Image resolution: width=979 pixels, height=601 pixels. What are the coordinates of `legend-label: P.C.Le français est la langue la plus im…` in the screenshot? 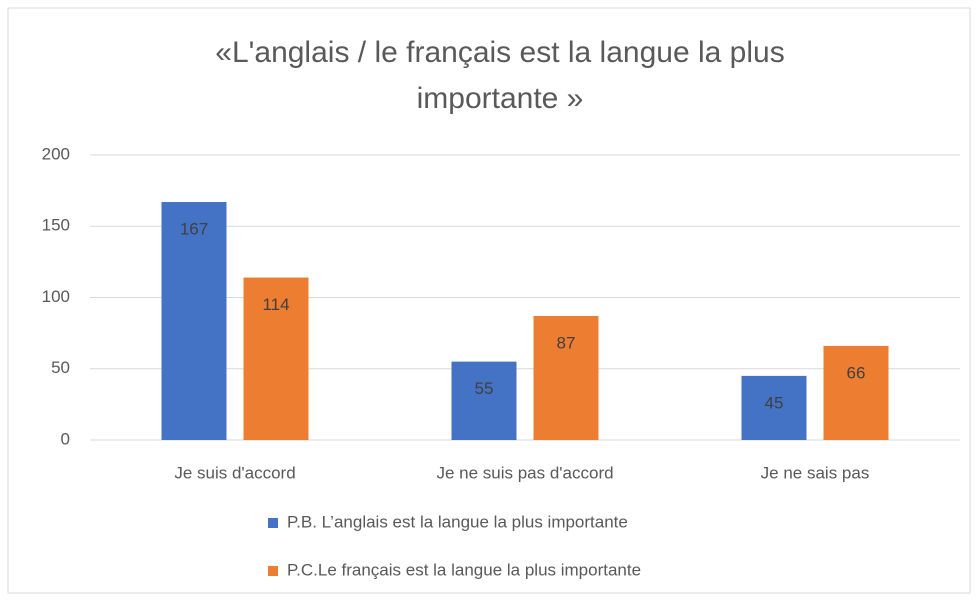 It's located at (464, 569).